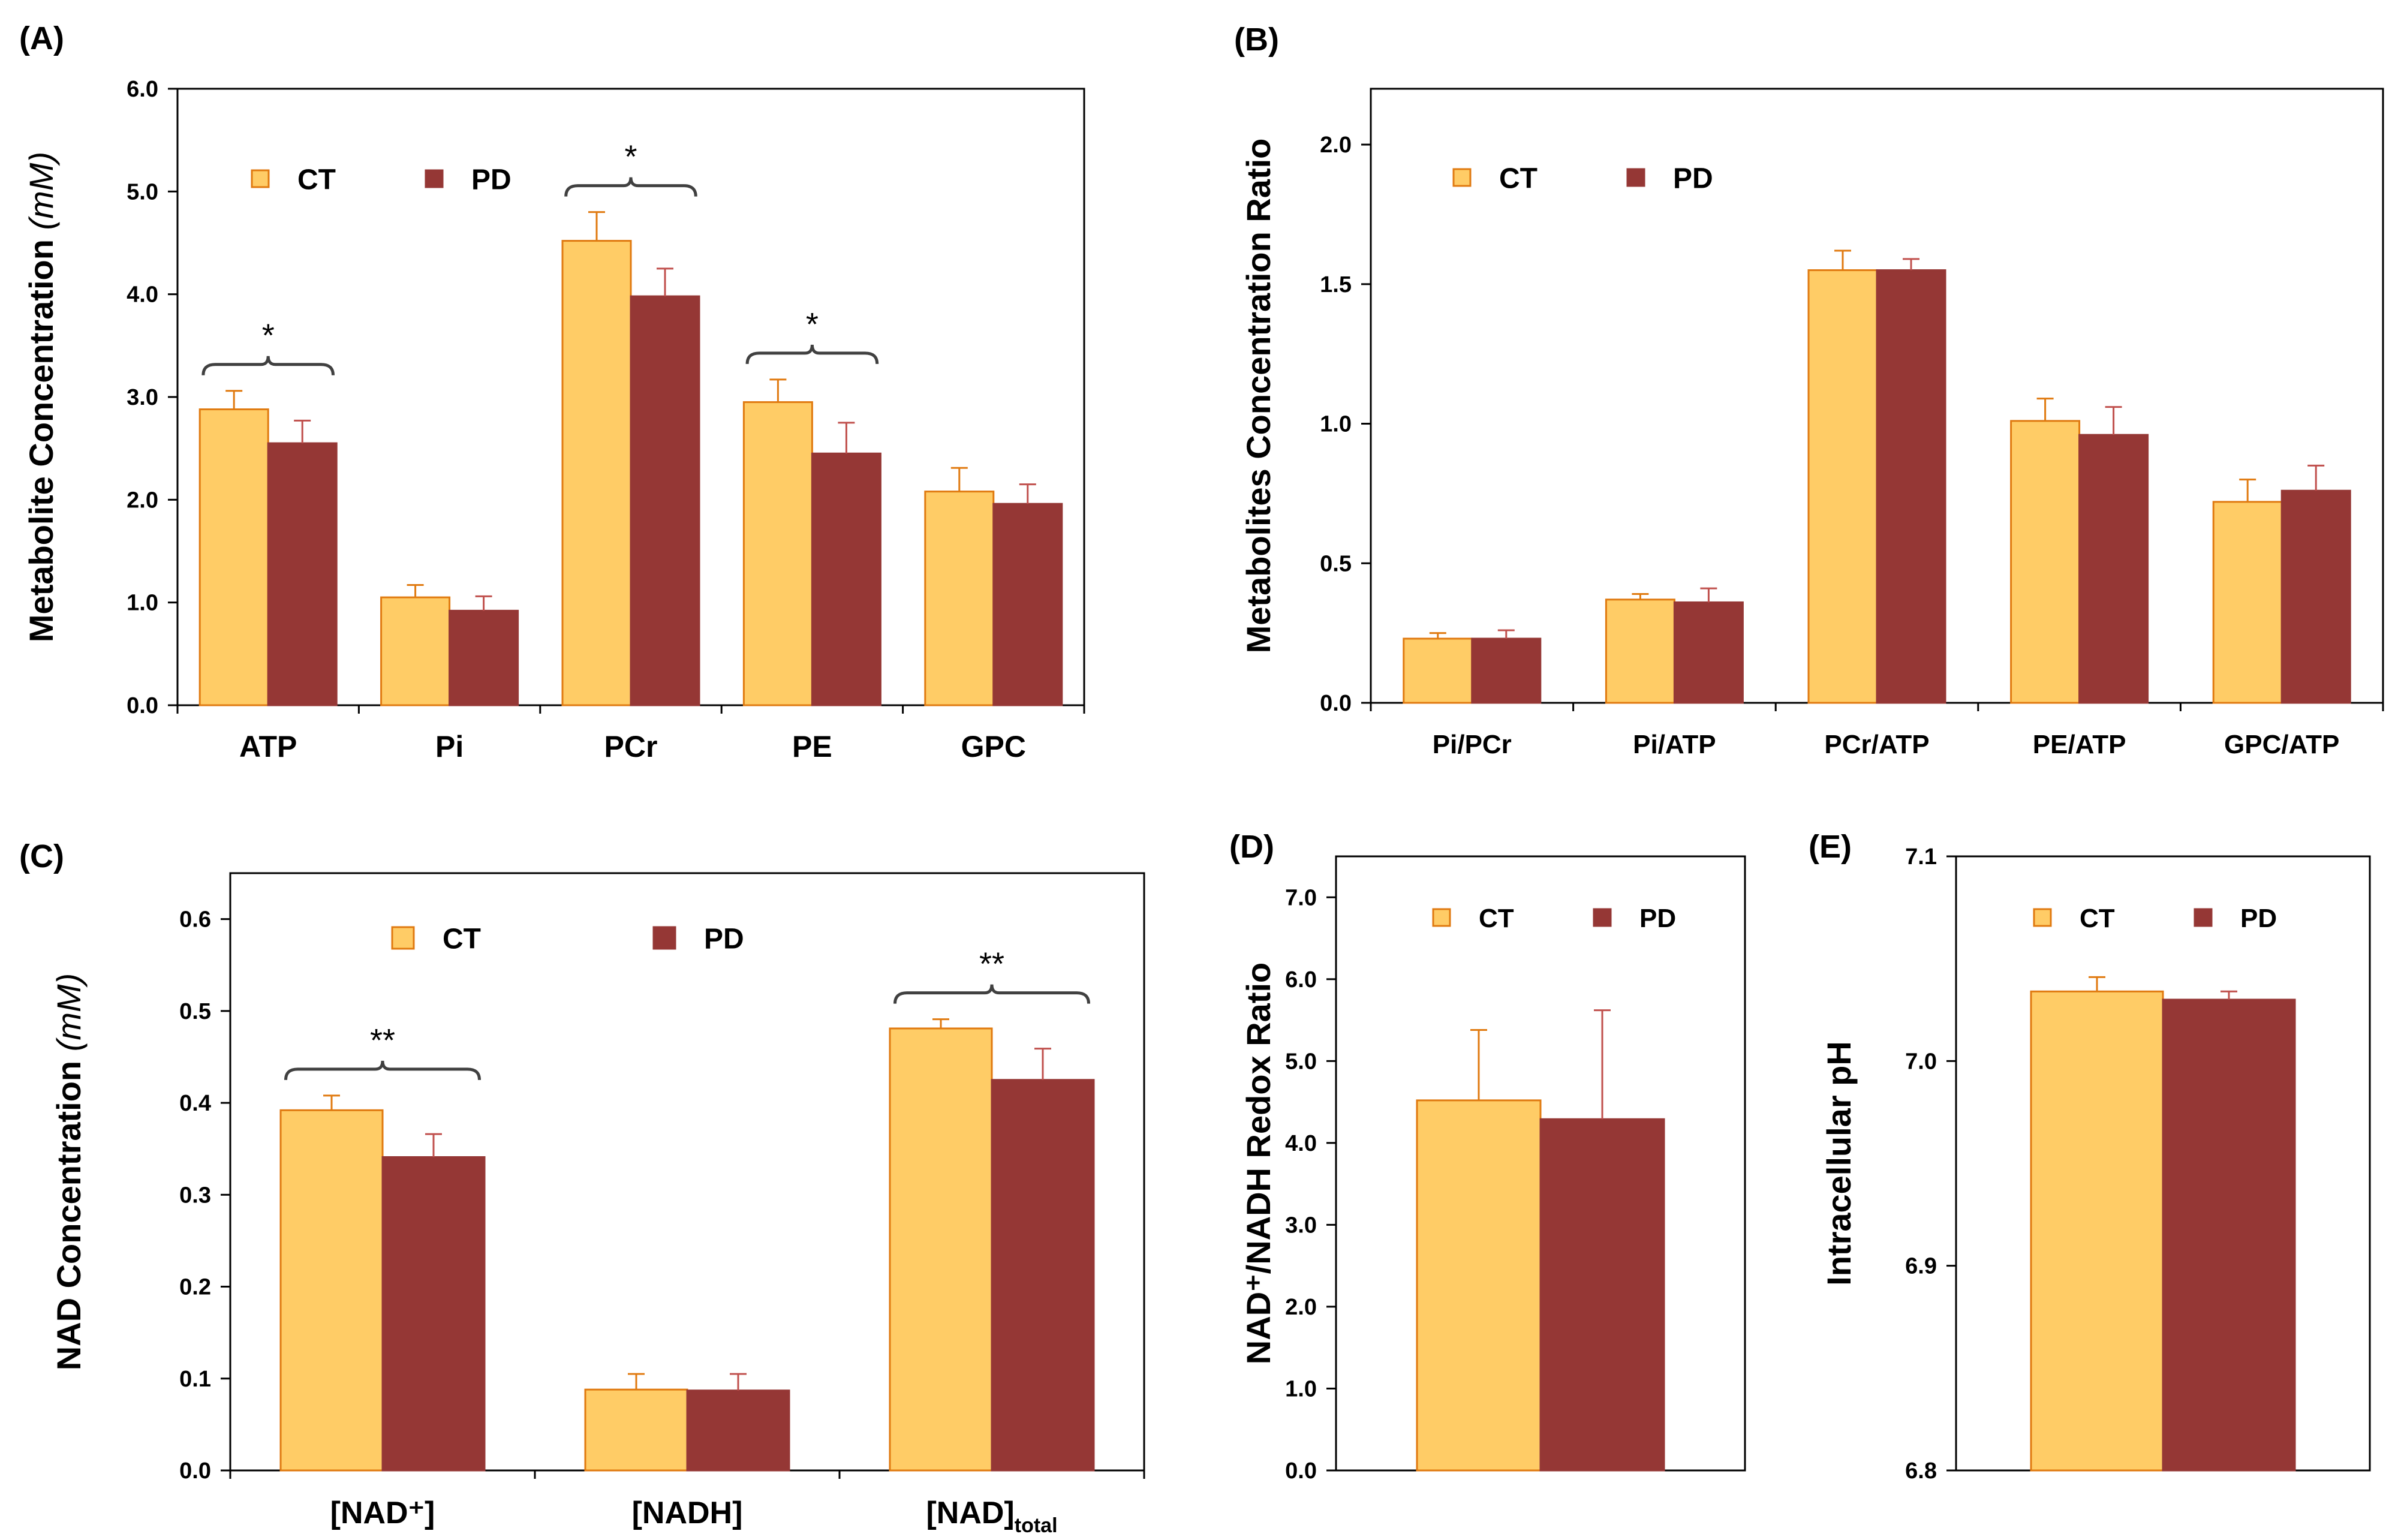  Describe the element at coordinates (143, 295) in the screenshot. I see `y-tick-label: 4.0` at that location.